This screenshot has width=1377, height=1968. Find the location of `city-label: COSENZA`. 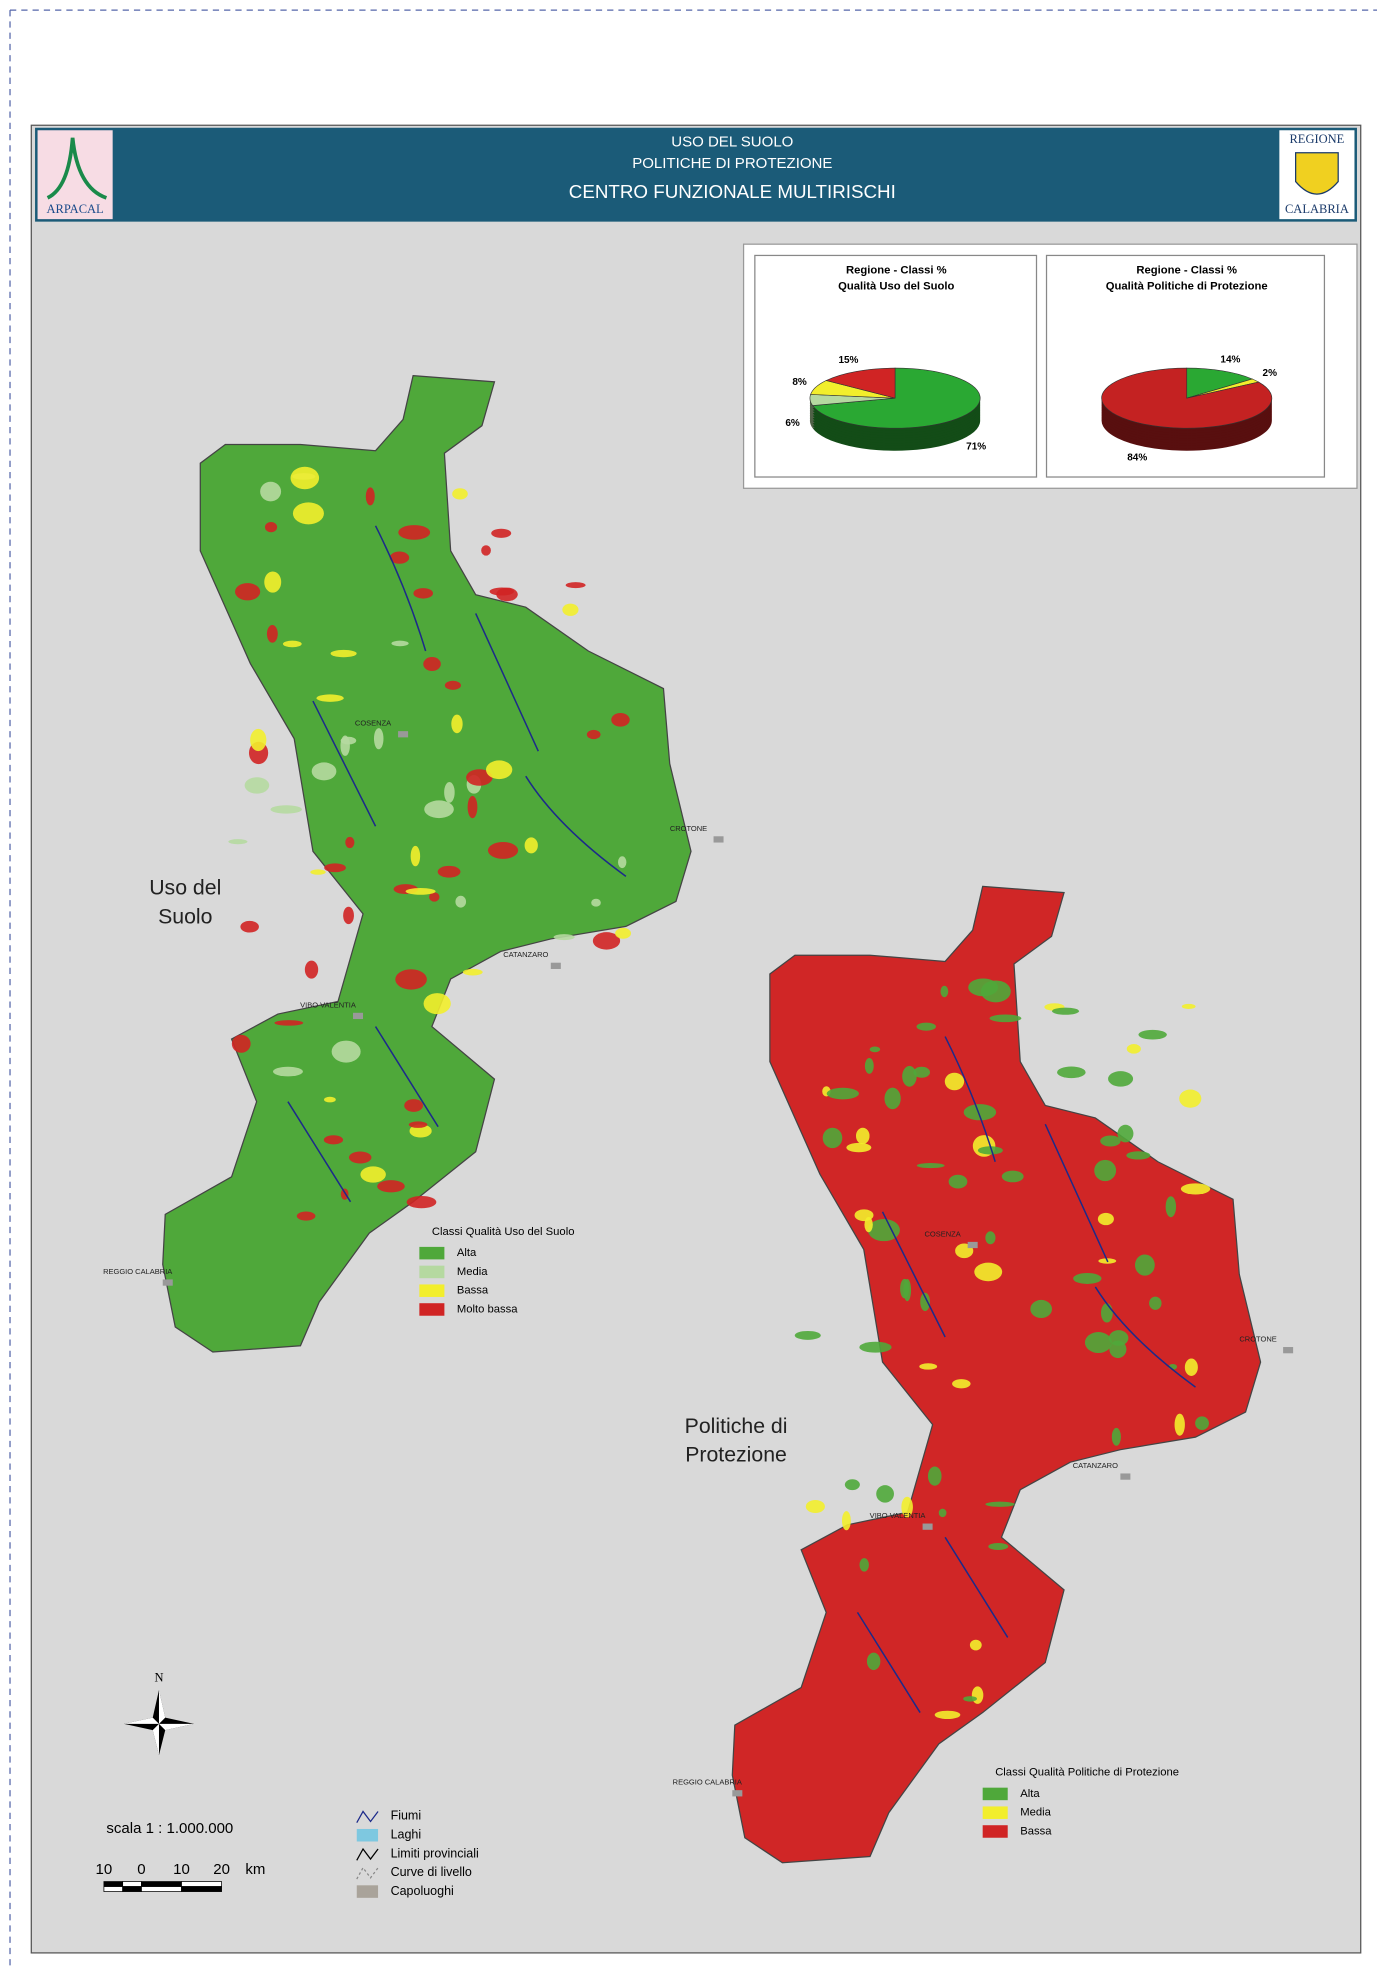

city-label: COSENZA is located at coordinates (942, 1233).